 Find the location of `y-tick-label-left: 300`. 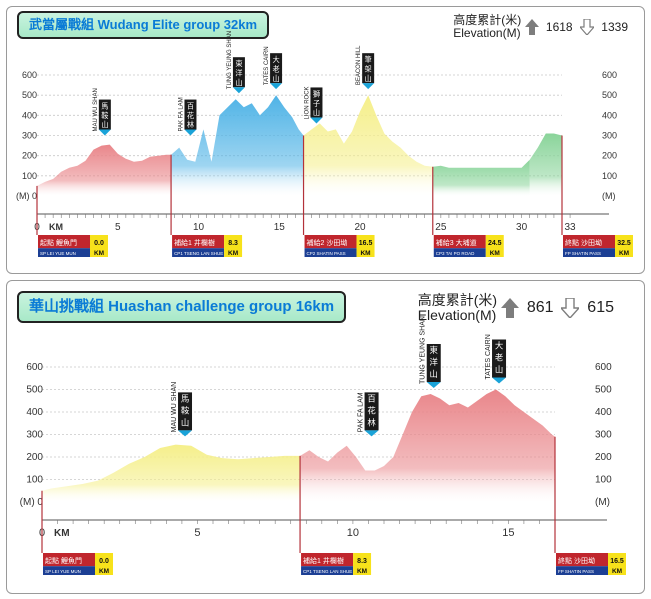

y-tick-label-left: 300 is located at coordinates (29, 136).